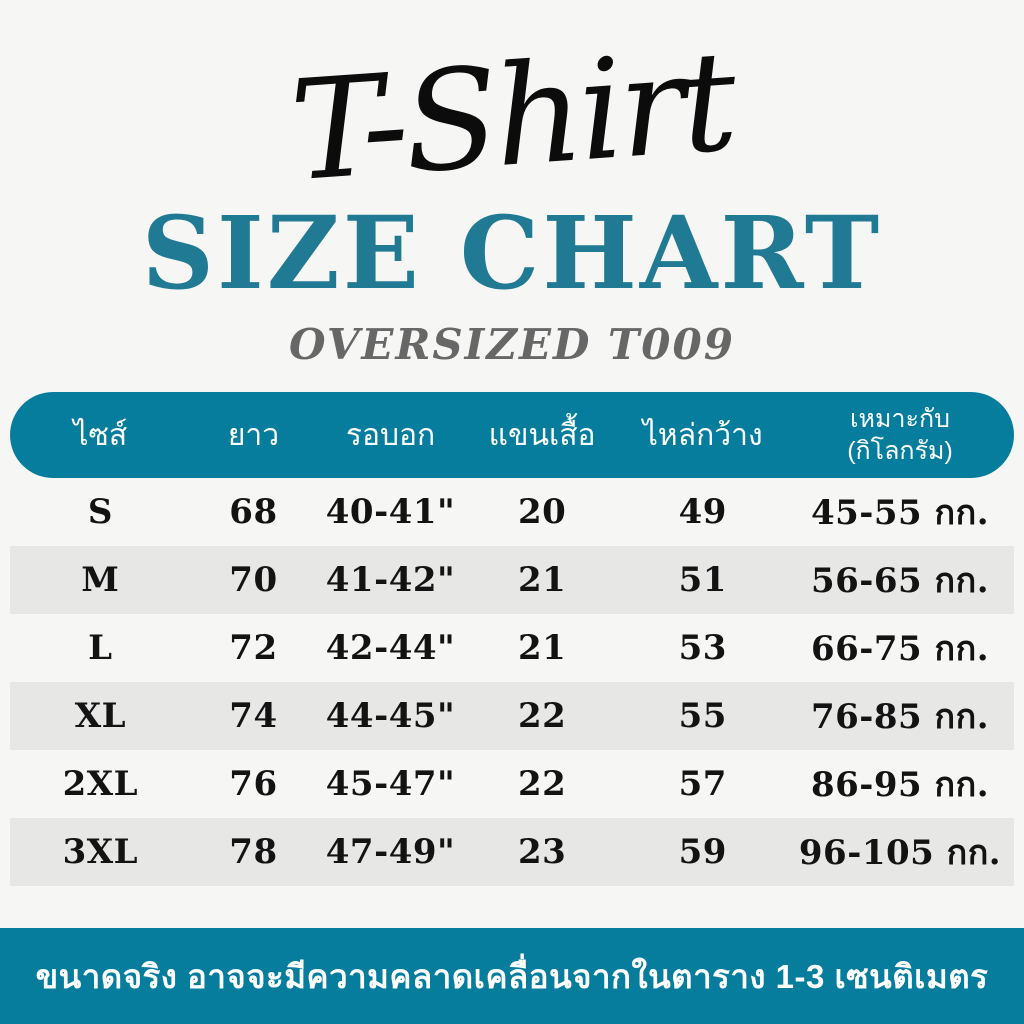 The height and width of the screenshot is (1024, 1024). Describe the element at coordinates (390, 716) in the screenshot. I see `cell-chest: 44-45"` at that location.